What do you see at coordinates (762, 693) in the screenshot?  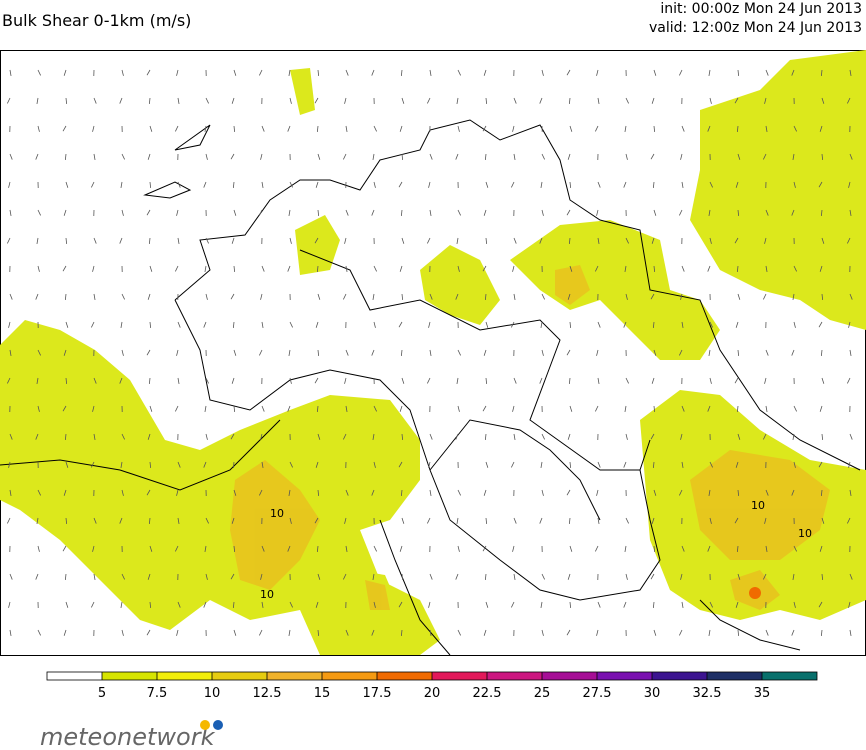 I see `colorbar-tick-label: 35` at bounding box center [762, 693].